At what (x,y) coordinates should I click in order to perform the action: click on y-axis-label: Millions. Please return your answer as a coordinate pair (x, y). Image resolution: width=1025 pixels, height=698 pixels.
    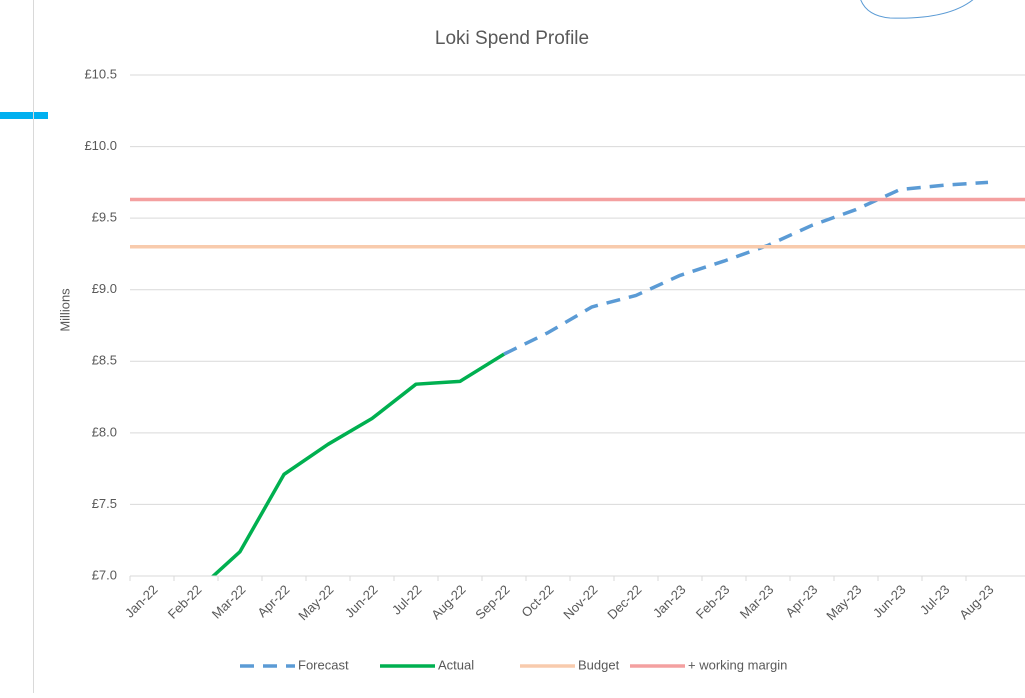
    Looking at the image, I should click on (64, 310).